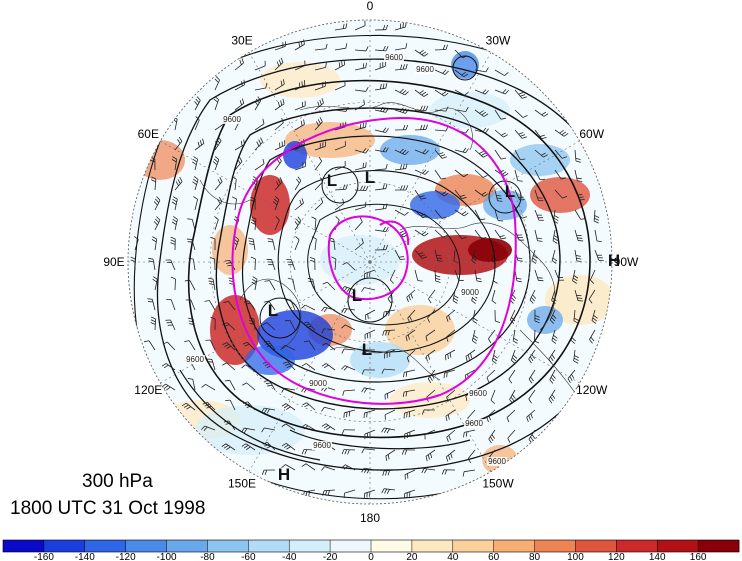 The width and height of the screenshot is (742, 561). What do you see at coordinates (167, 556) in the screenshot?
I see `colorbar-tick-label: -100` at bounding box center [167, 556].